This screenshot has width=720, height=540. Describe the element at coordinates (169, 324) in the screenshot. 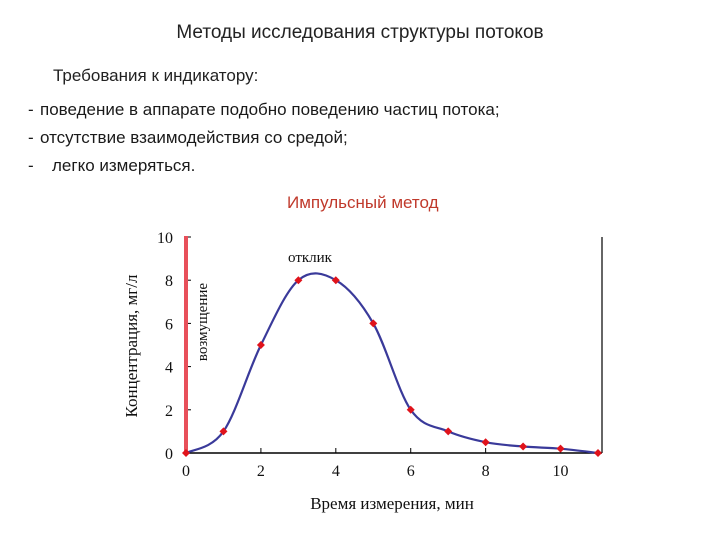

I see `y-tick-label: 6` at that location.